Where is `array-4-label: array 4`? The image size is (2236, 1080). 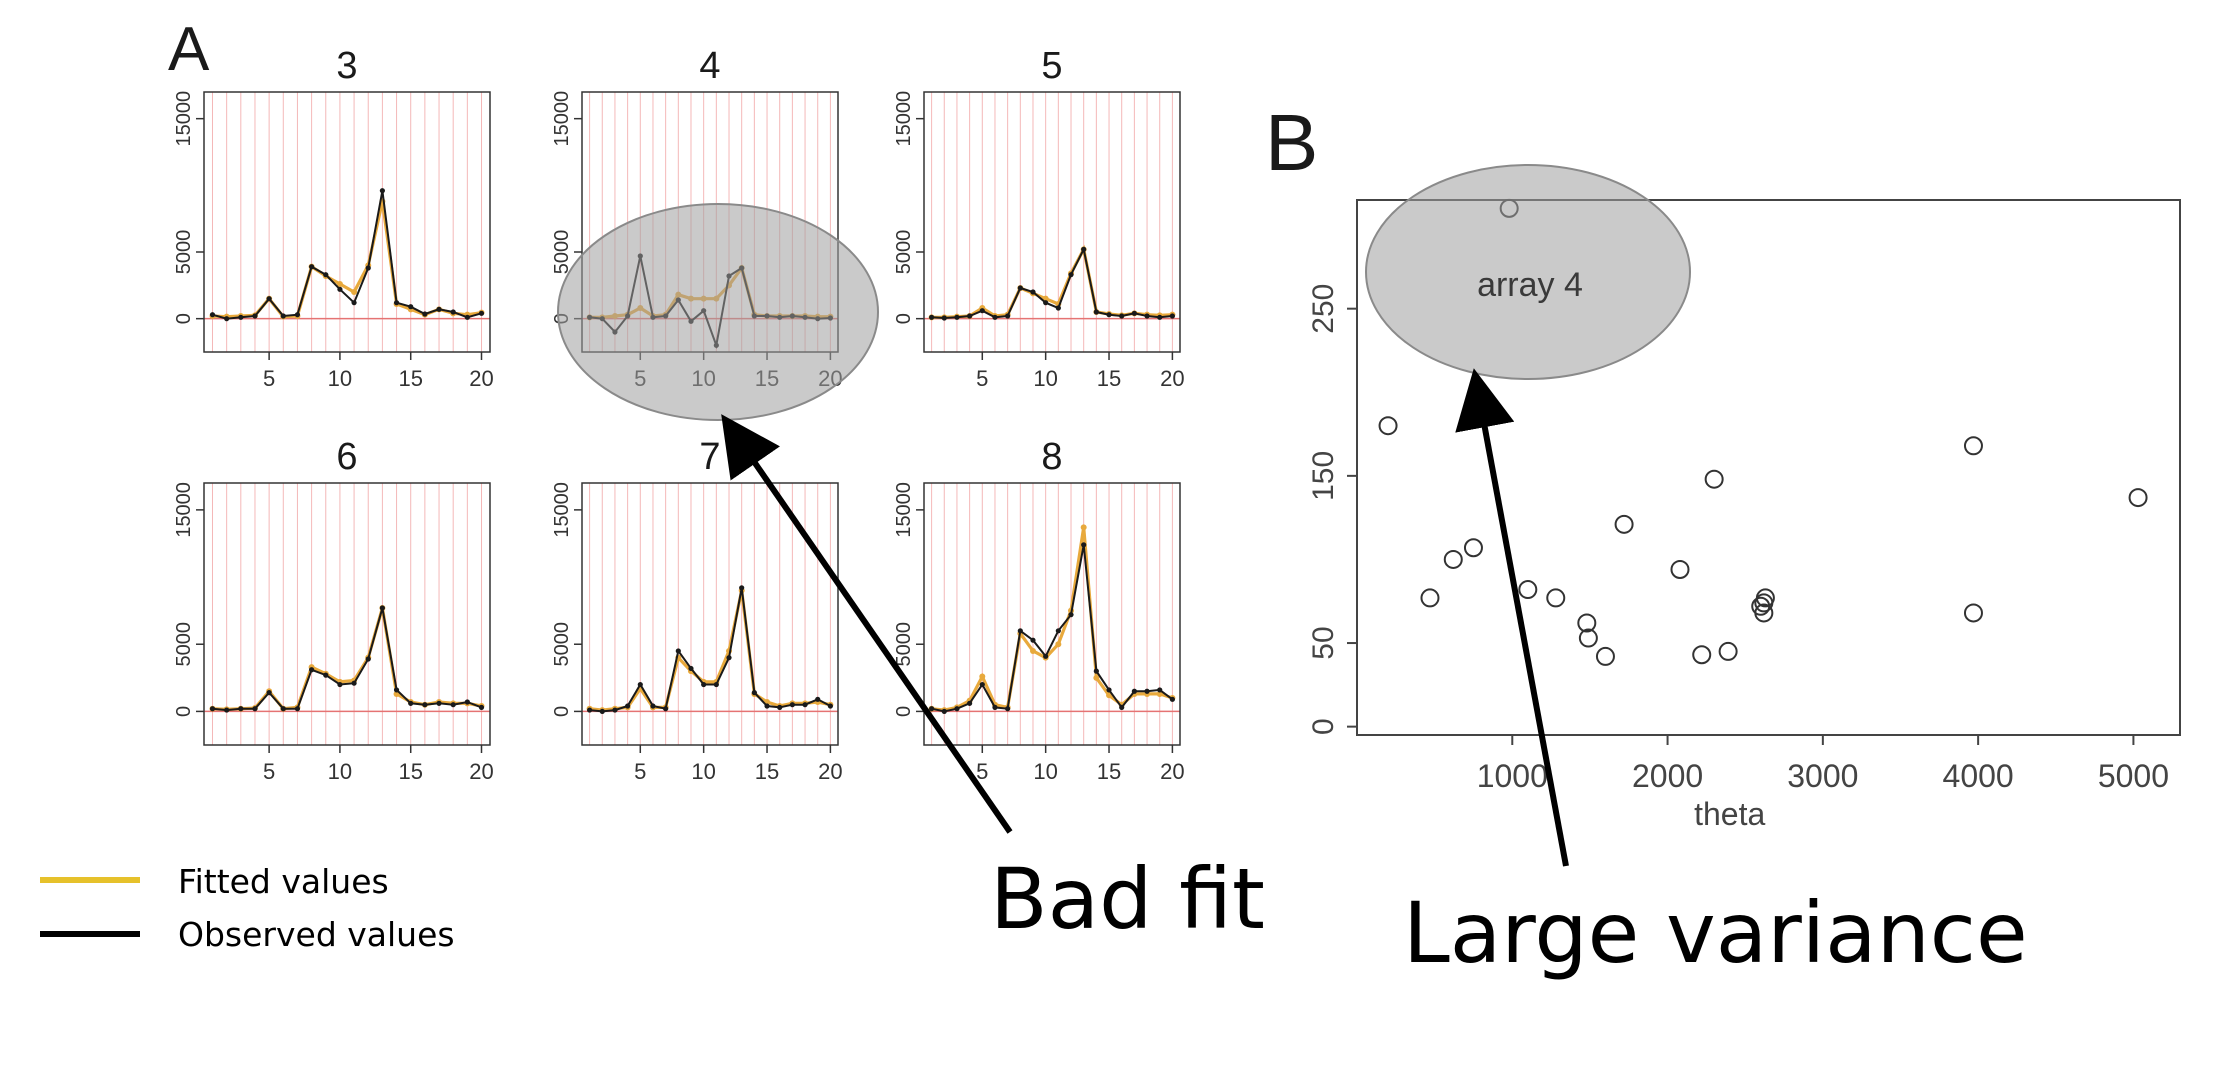 array-4-label: array 4 is located at coordinates (1530, 285).